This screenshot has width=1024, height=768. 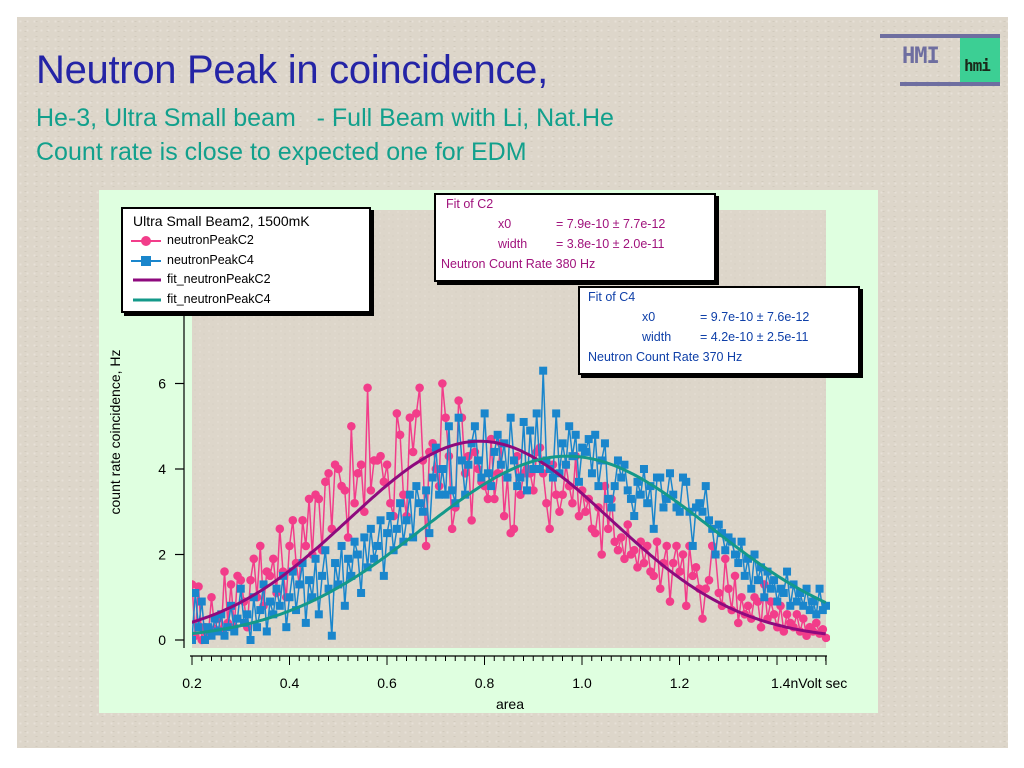 What do you see at coordinates (611, 224) in the screenshot?
I see `param-value: = 7.9e-10 ± 7.7e-12` at bounding box center [611, 224].